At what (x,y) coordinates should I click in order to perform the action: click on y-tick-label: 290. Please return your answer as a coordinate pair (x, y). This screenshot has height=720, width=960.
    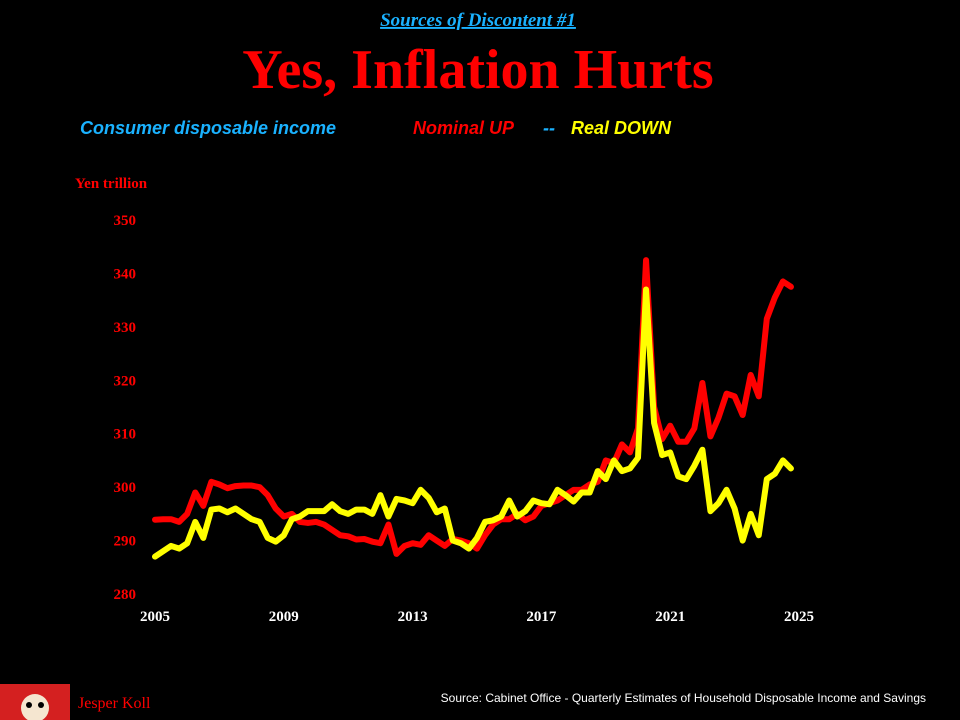
    Looking at the image, I should click on (125, 542).